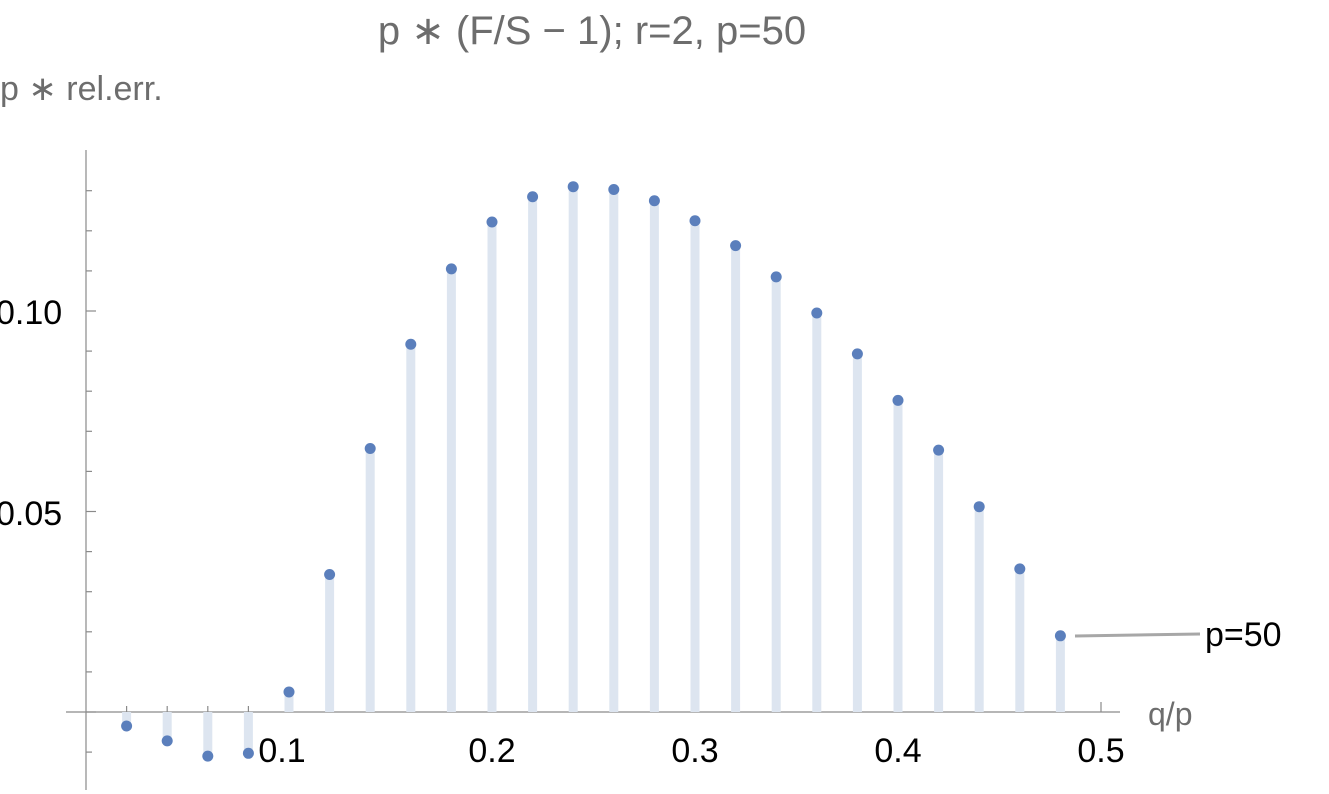 Image resolution: width=1329 pixels, height=794 pixels. What do you see at coordinates (1243, 635) in the screenshot?
I see `series-callout-label: p=50` at bounding box center [1243, 635].